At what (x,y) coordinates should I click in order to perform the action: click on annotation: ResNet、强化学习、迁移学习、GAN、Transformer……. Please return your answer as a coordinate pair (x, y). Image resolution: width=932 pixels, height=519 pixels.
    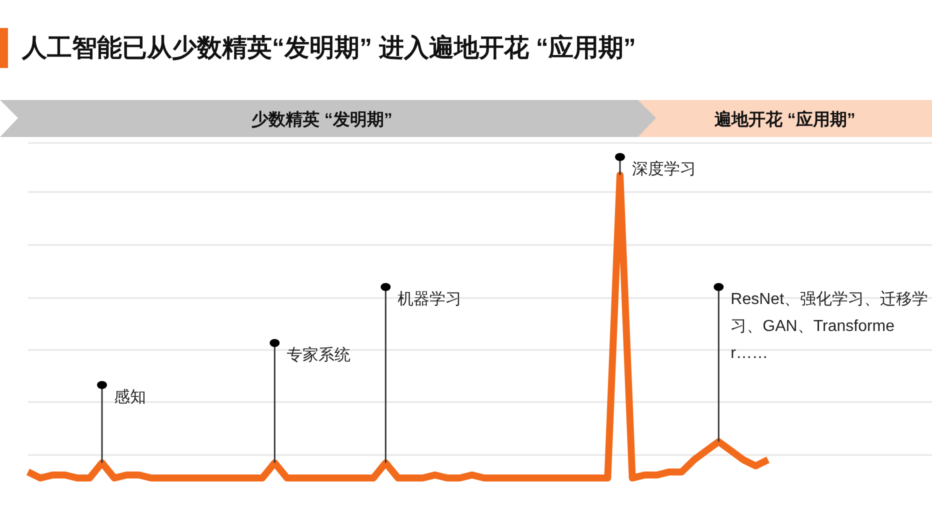
    Looking at the image, I should click on (830, 327).